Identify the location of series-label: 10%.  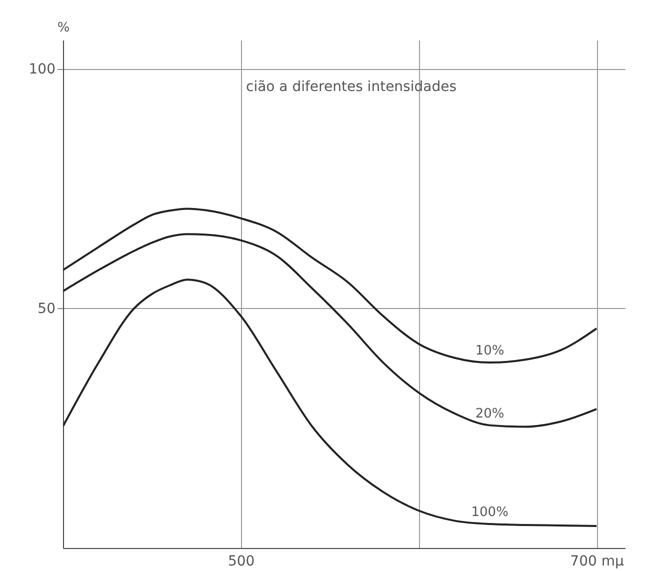
(489, 351).